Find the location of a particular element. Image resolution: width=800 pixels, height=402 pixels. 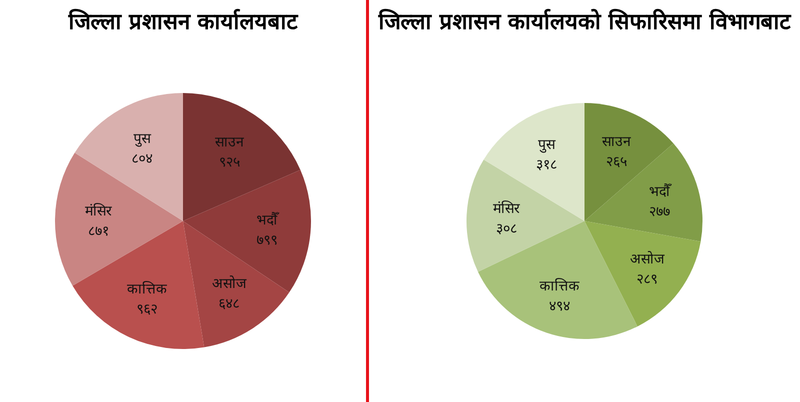

data-label: २८९ is located at coordinates (647, 280).